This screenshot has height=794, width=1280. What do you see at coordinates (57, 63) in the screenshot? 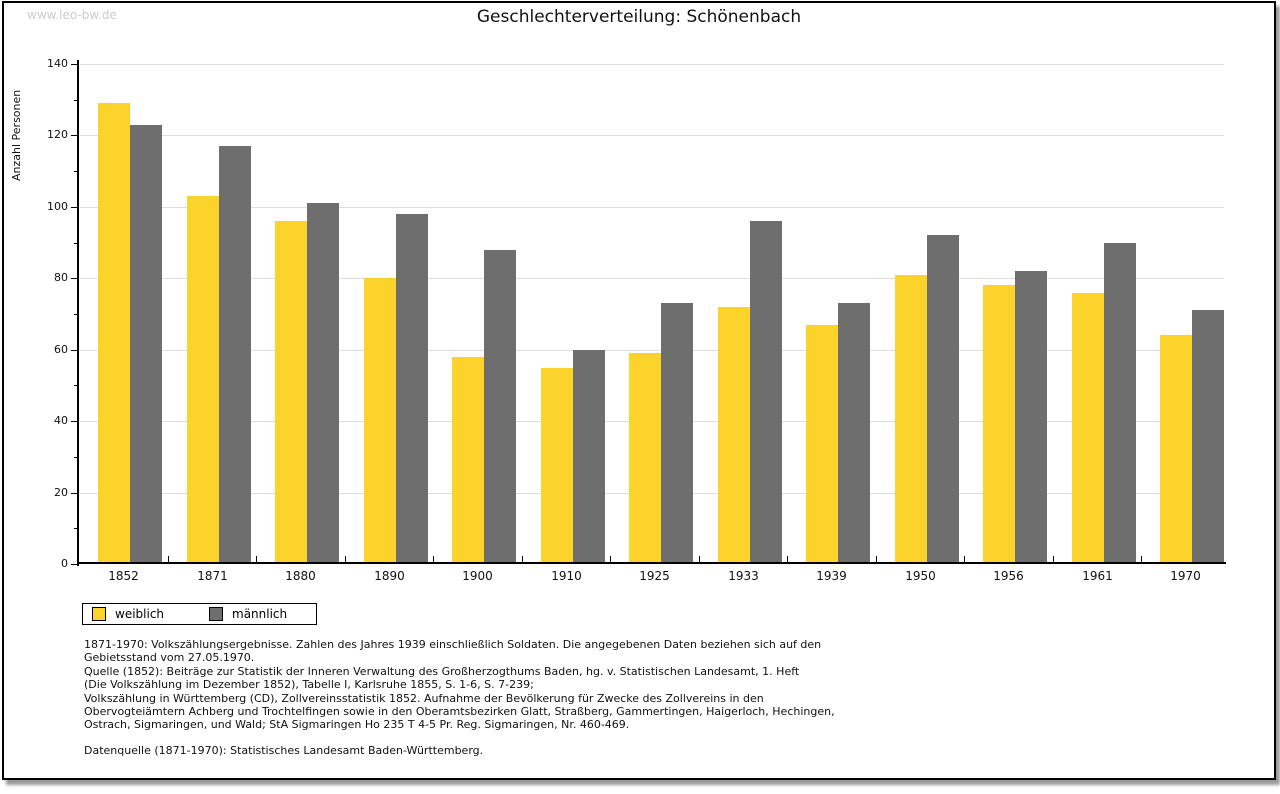
I see `y-tick-label-140: 140` at bounding box center [57, 63].